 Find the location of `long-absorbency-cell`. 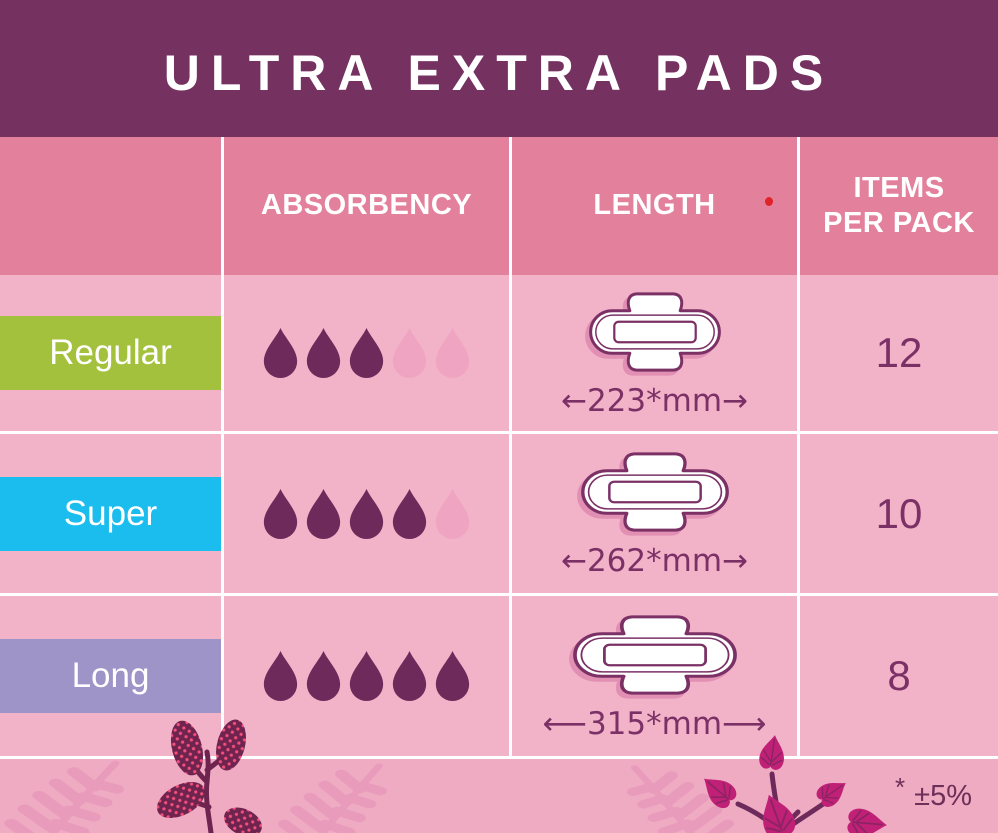

long-absorbency-cell is located at coordinates (368, 674).